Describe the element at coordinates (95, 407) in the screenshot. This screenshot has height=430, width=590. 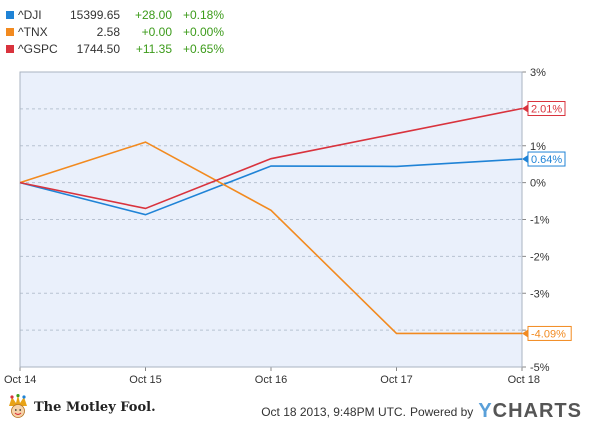
I see `logo-text: The Motley Fool.` at that location.